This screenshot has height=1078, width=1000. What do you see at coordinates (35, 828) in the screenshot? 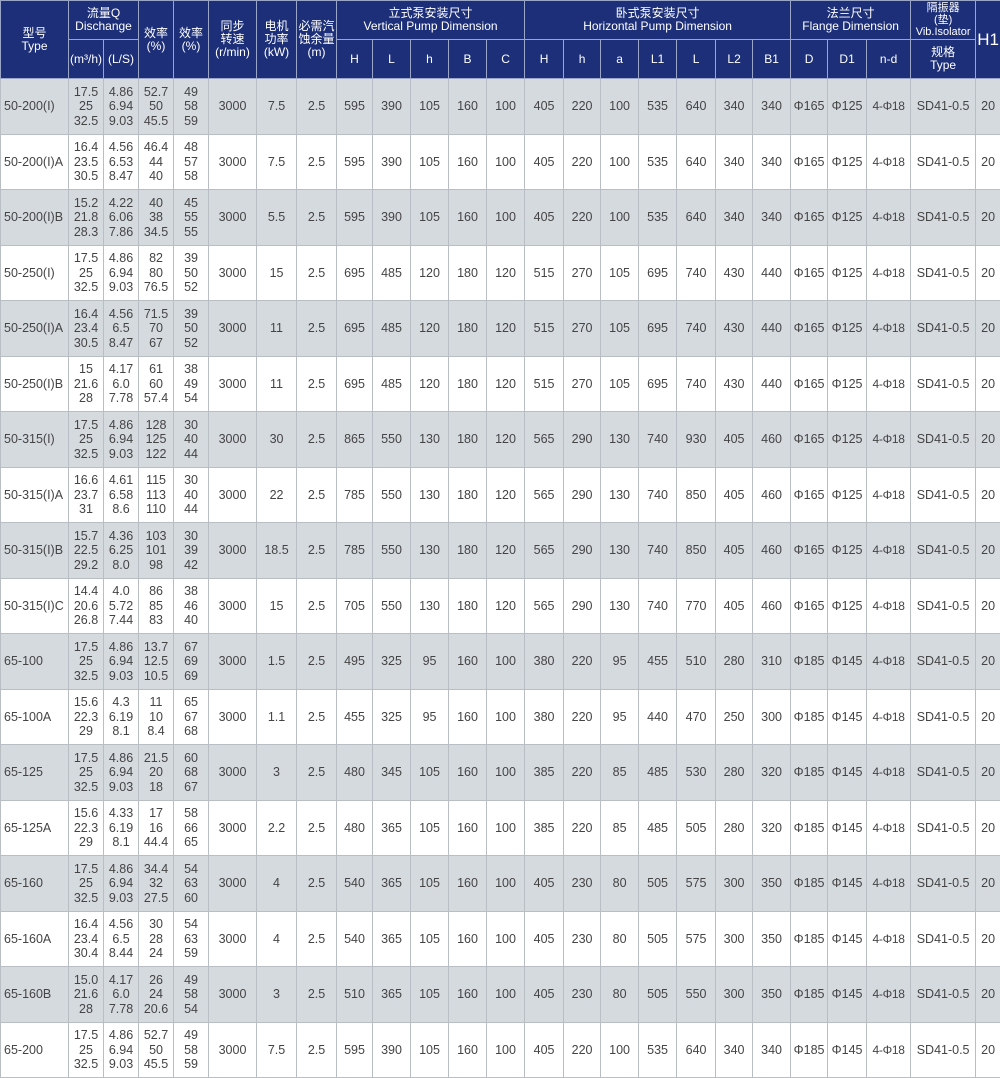
I see `cell-type: 65-125A` at bounding box center [35, 828].